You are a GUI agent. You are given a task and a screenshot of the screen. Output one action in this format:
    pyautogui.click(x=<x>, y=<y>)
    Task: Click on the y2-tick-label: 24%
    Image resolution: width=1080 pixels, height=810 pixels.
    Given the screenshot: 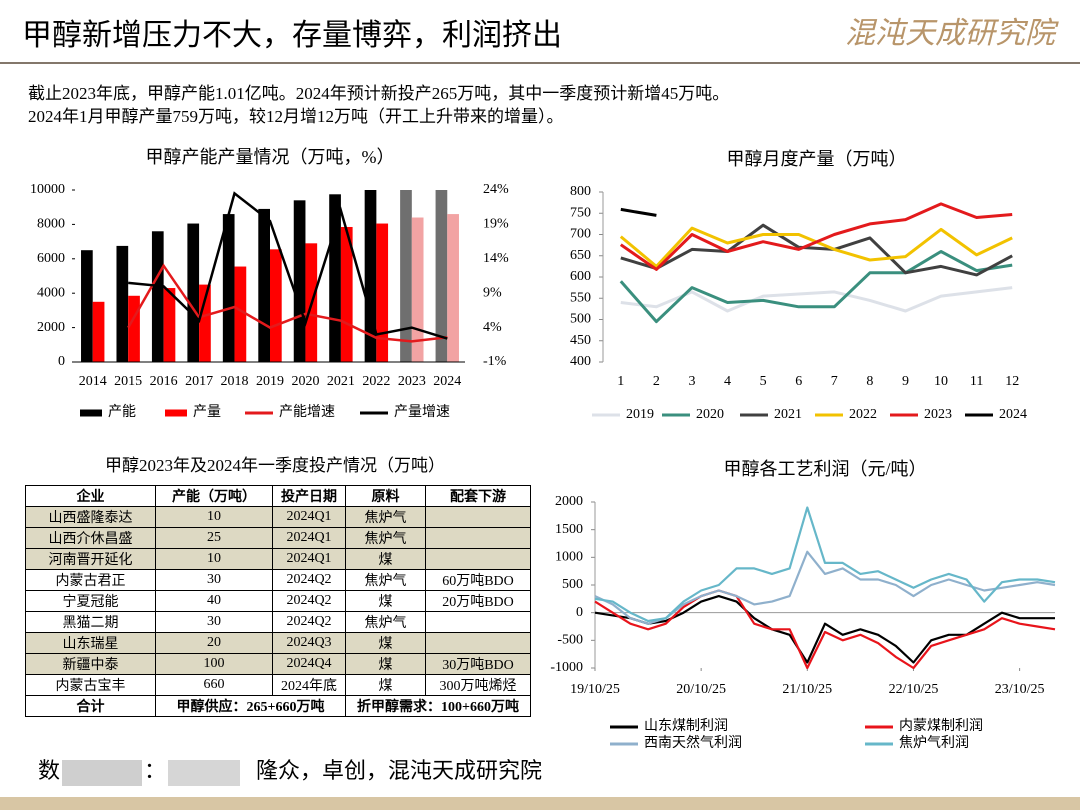 What is the action you would take?
    pyautogui.click(x=496, y=189)
    